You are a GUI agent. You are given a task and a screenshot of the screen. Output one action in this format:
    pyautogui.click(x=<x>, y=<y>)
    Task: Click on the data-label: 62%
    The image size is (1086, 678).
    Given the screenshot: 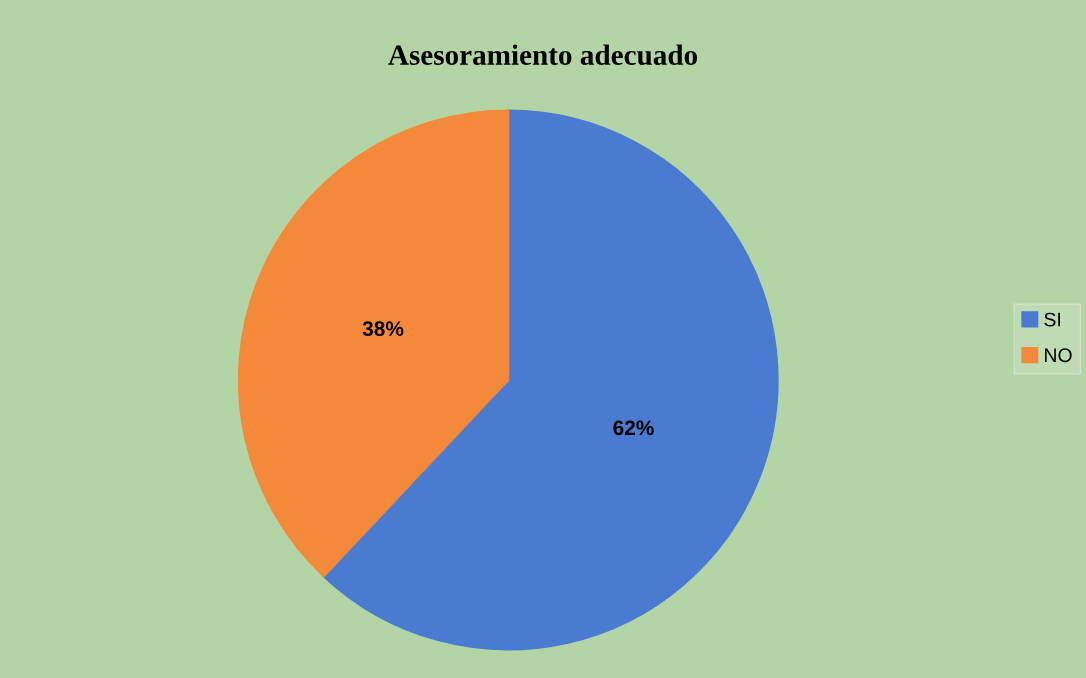 What is the action you would take?
    pyautogui.click(x=633, y=428)
    